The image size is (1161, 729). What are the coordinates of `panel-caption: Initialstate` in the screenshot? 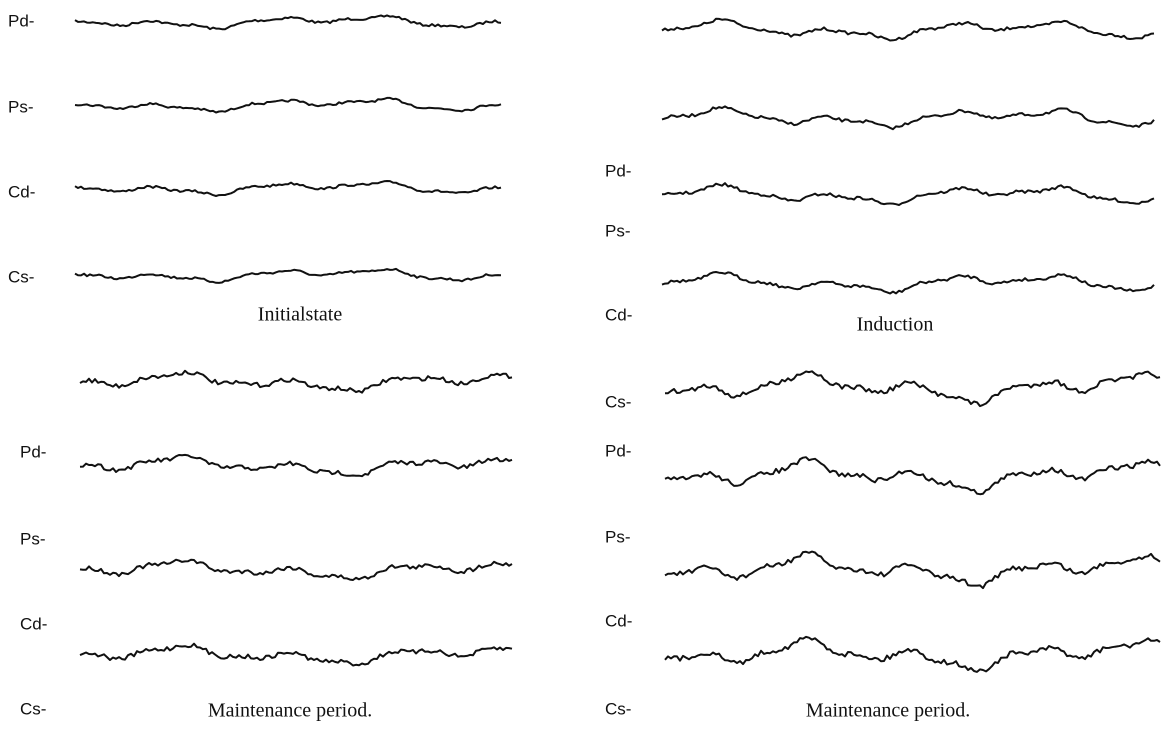 It's located at (300, 315).